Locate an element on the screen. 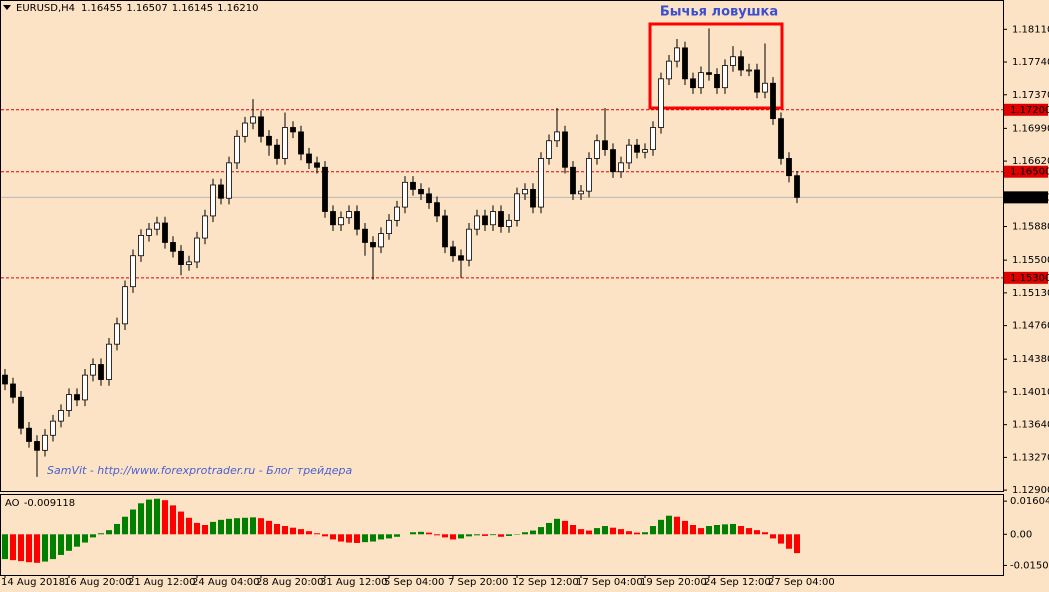  level-box is located at coordinates (1026, 109).